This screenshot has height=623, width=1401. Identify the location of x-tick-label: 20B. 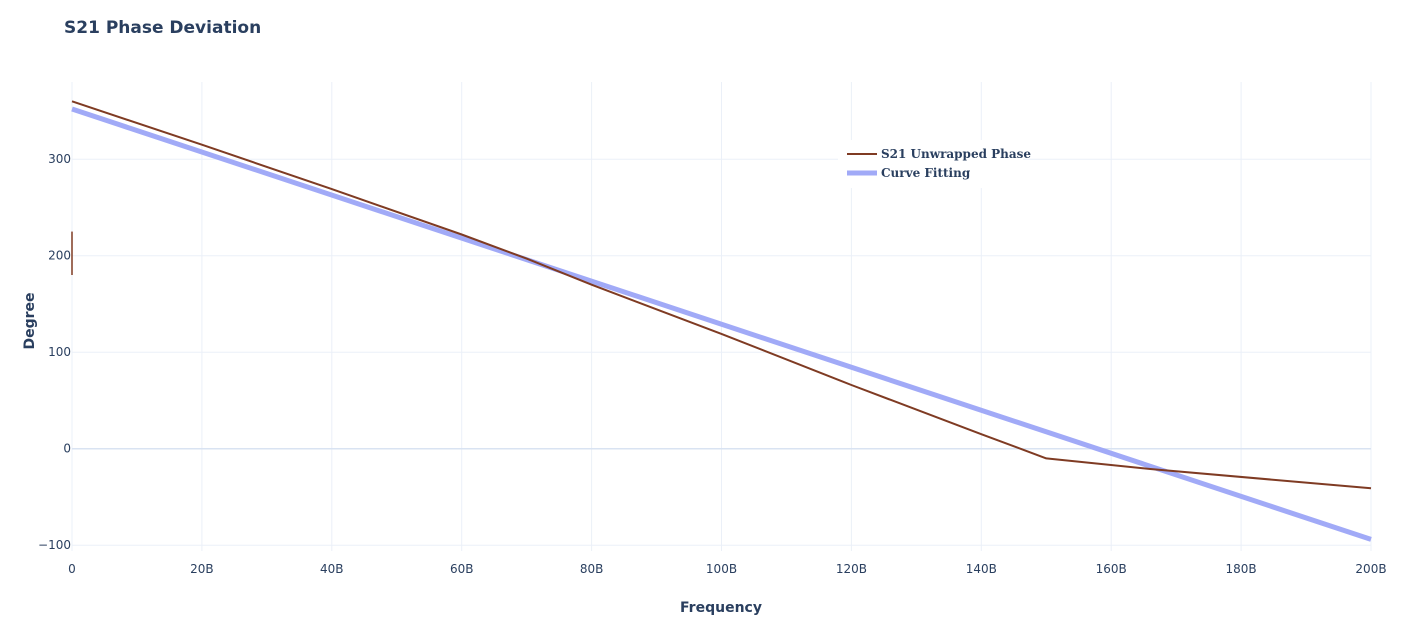
(202, 569).